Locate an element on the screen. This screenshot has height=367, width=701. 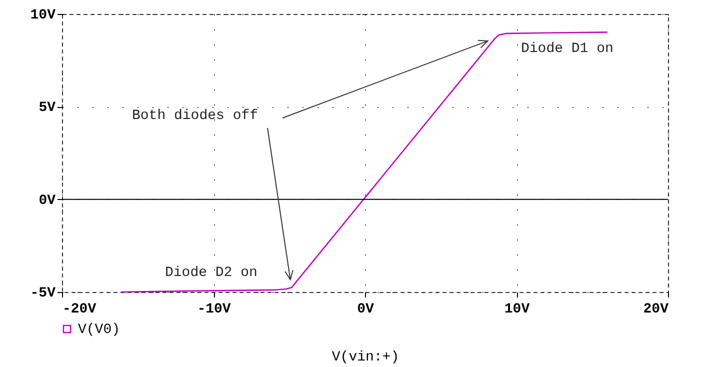
legend-label: V(V0) is located at coordinates (99, 330).